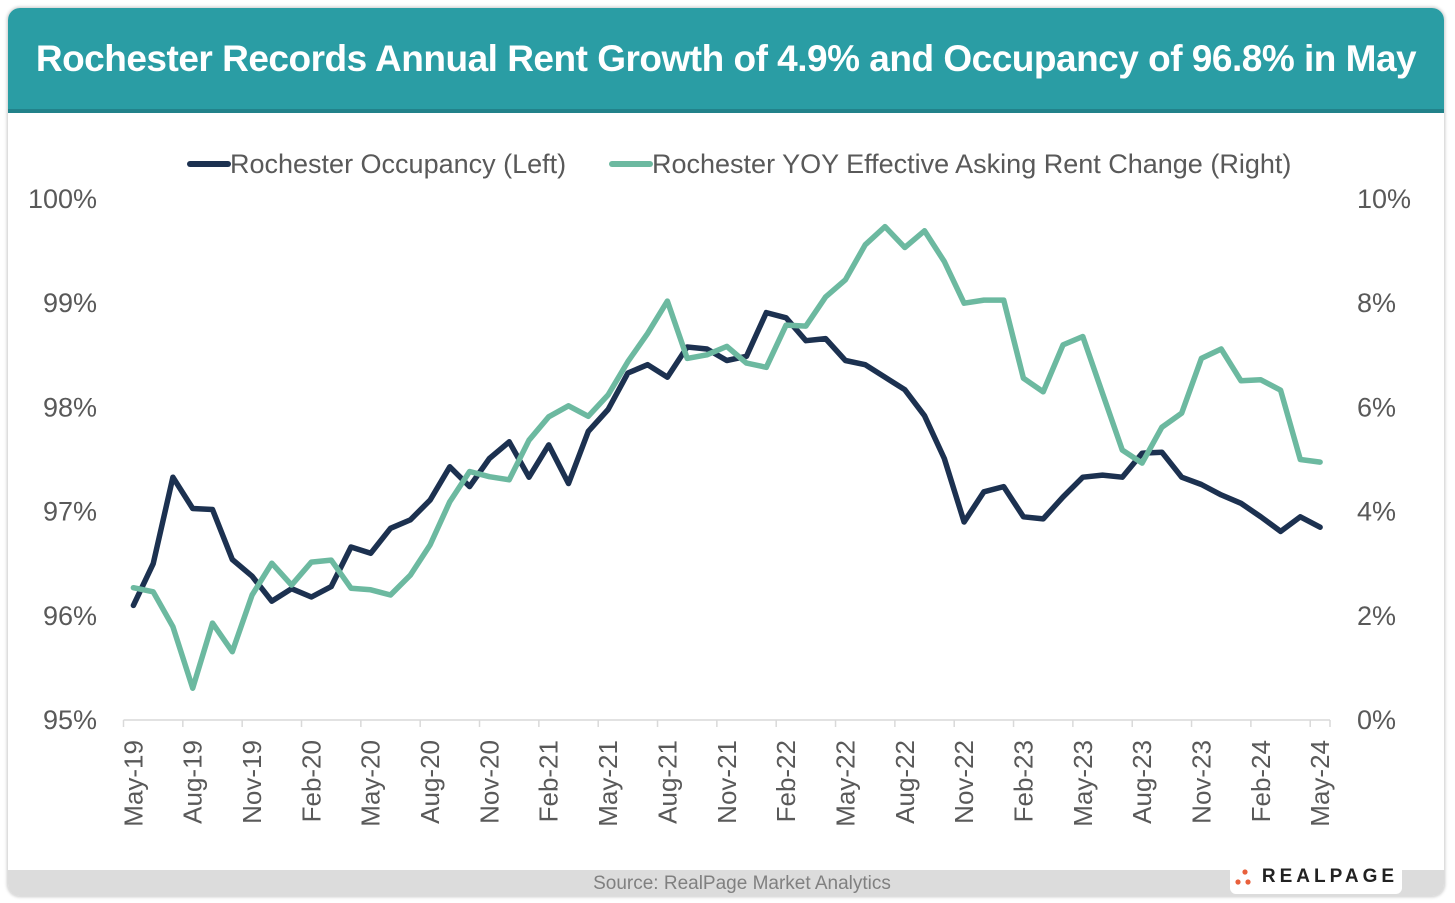  What do you see at coordinates (252, 782) in the screenshot?
I see `x-tick-label: Nov-19` at bounding box center [252, 782].